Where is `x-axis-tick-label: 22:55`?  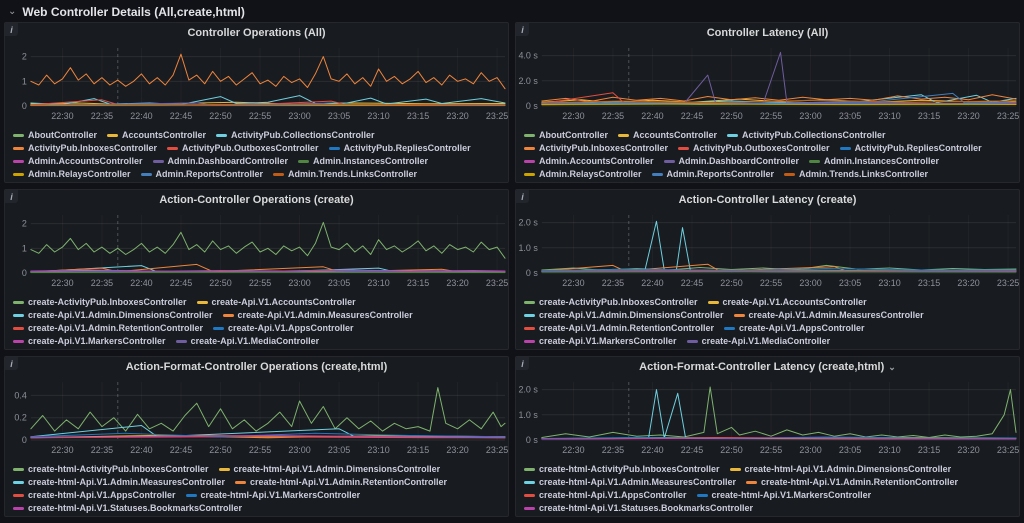
x-axis-tick-label: 22:55 is located at coordinates (771, 450).